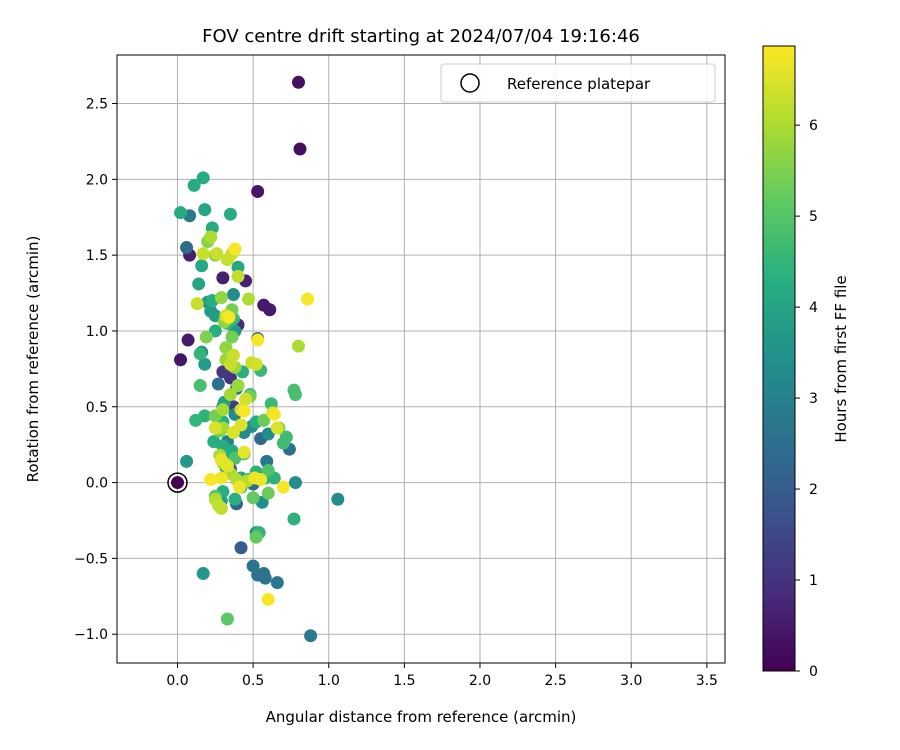 This screenshot has height=750, width=900. What do you see at coordinates (259, 359) in the screenshot?
I see `data-points` at bounding box center [259, 359].